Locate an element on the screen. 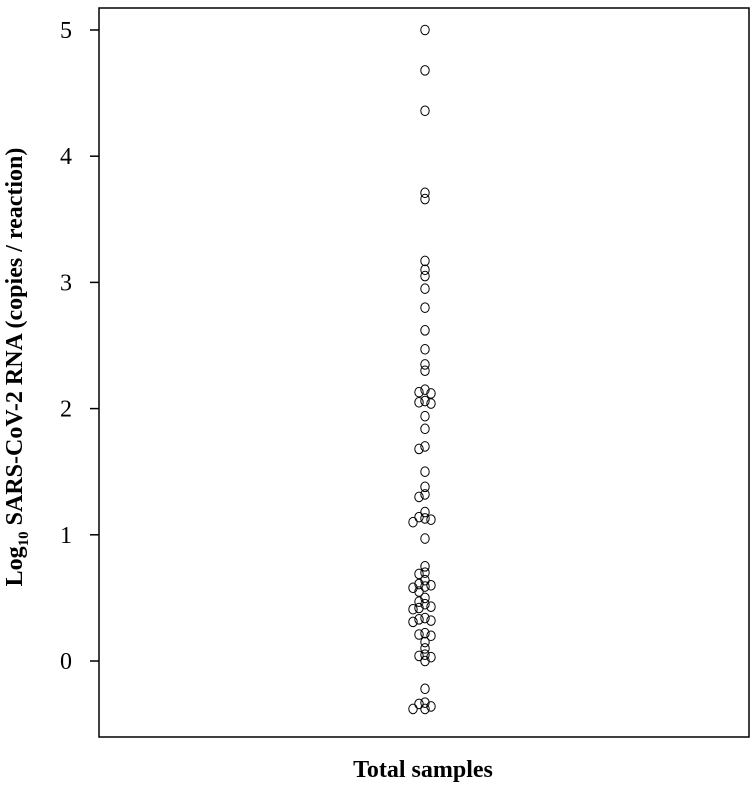  y-tick-label: 3 is located at coordinates (66, 283).